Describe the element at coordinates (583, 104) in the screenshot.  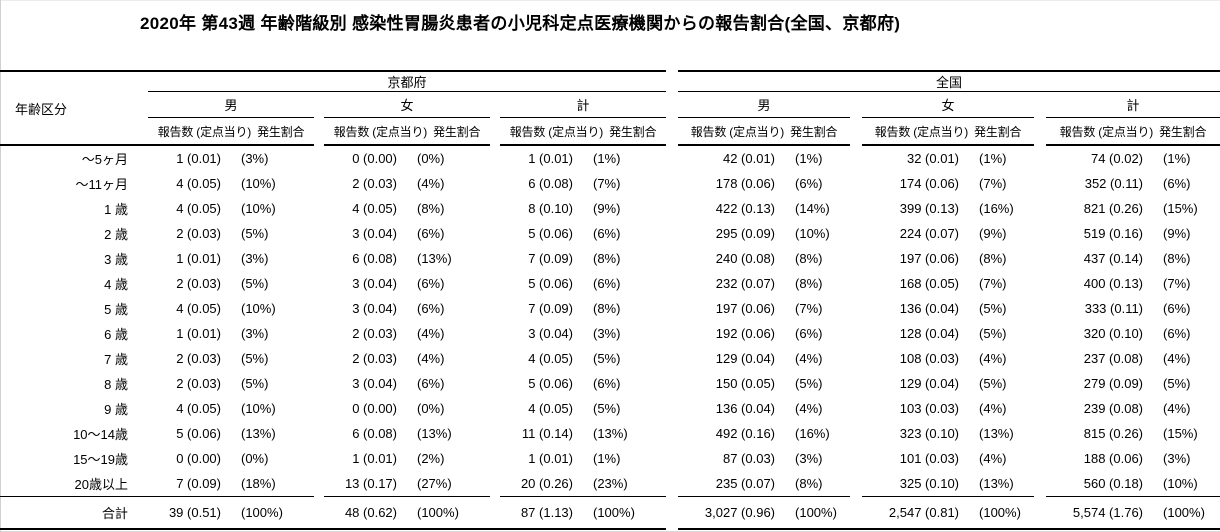
I see `header-kyoto-total: 計` at that location.